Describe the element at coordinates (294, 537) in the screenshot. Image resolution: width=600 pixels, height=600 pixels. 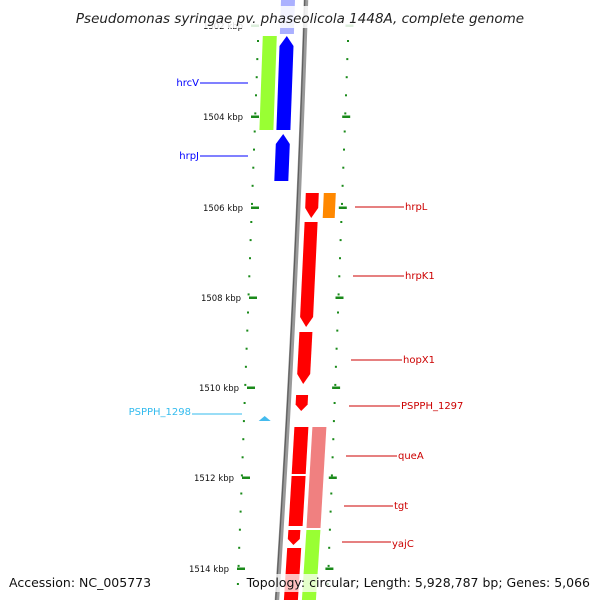
I see `gene-block-yajC` at that location.